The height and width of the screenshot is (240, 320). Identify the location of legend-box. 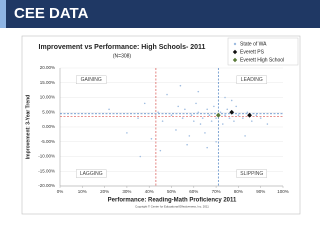
(263, 51).